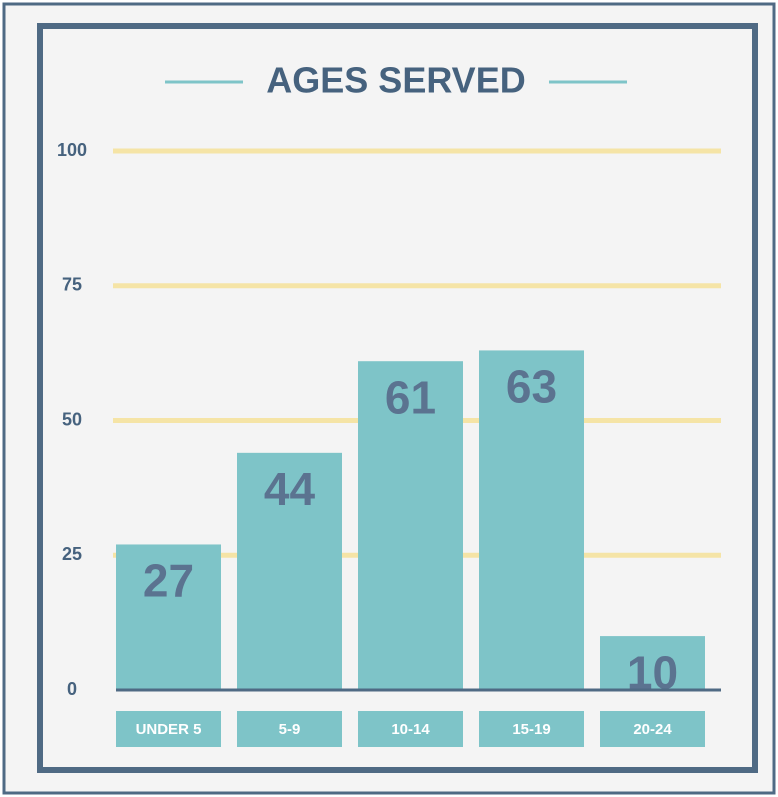 The width and height of the screenshot is (778, 797). I want to click on x-tick-label: UNDER 5, so click(169, 729).